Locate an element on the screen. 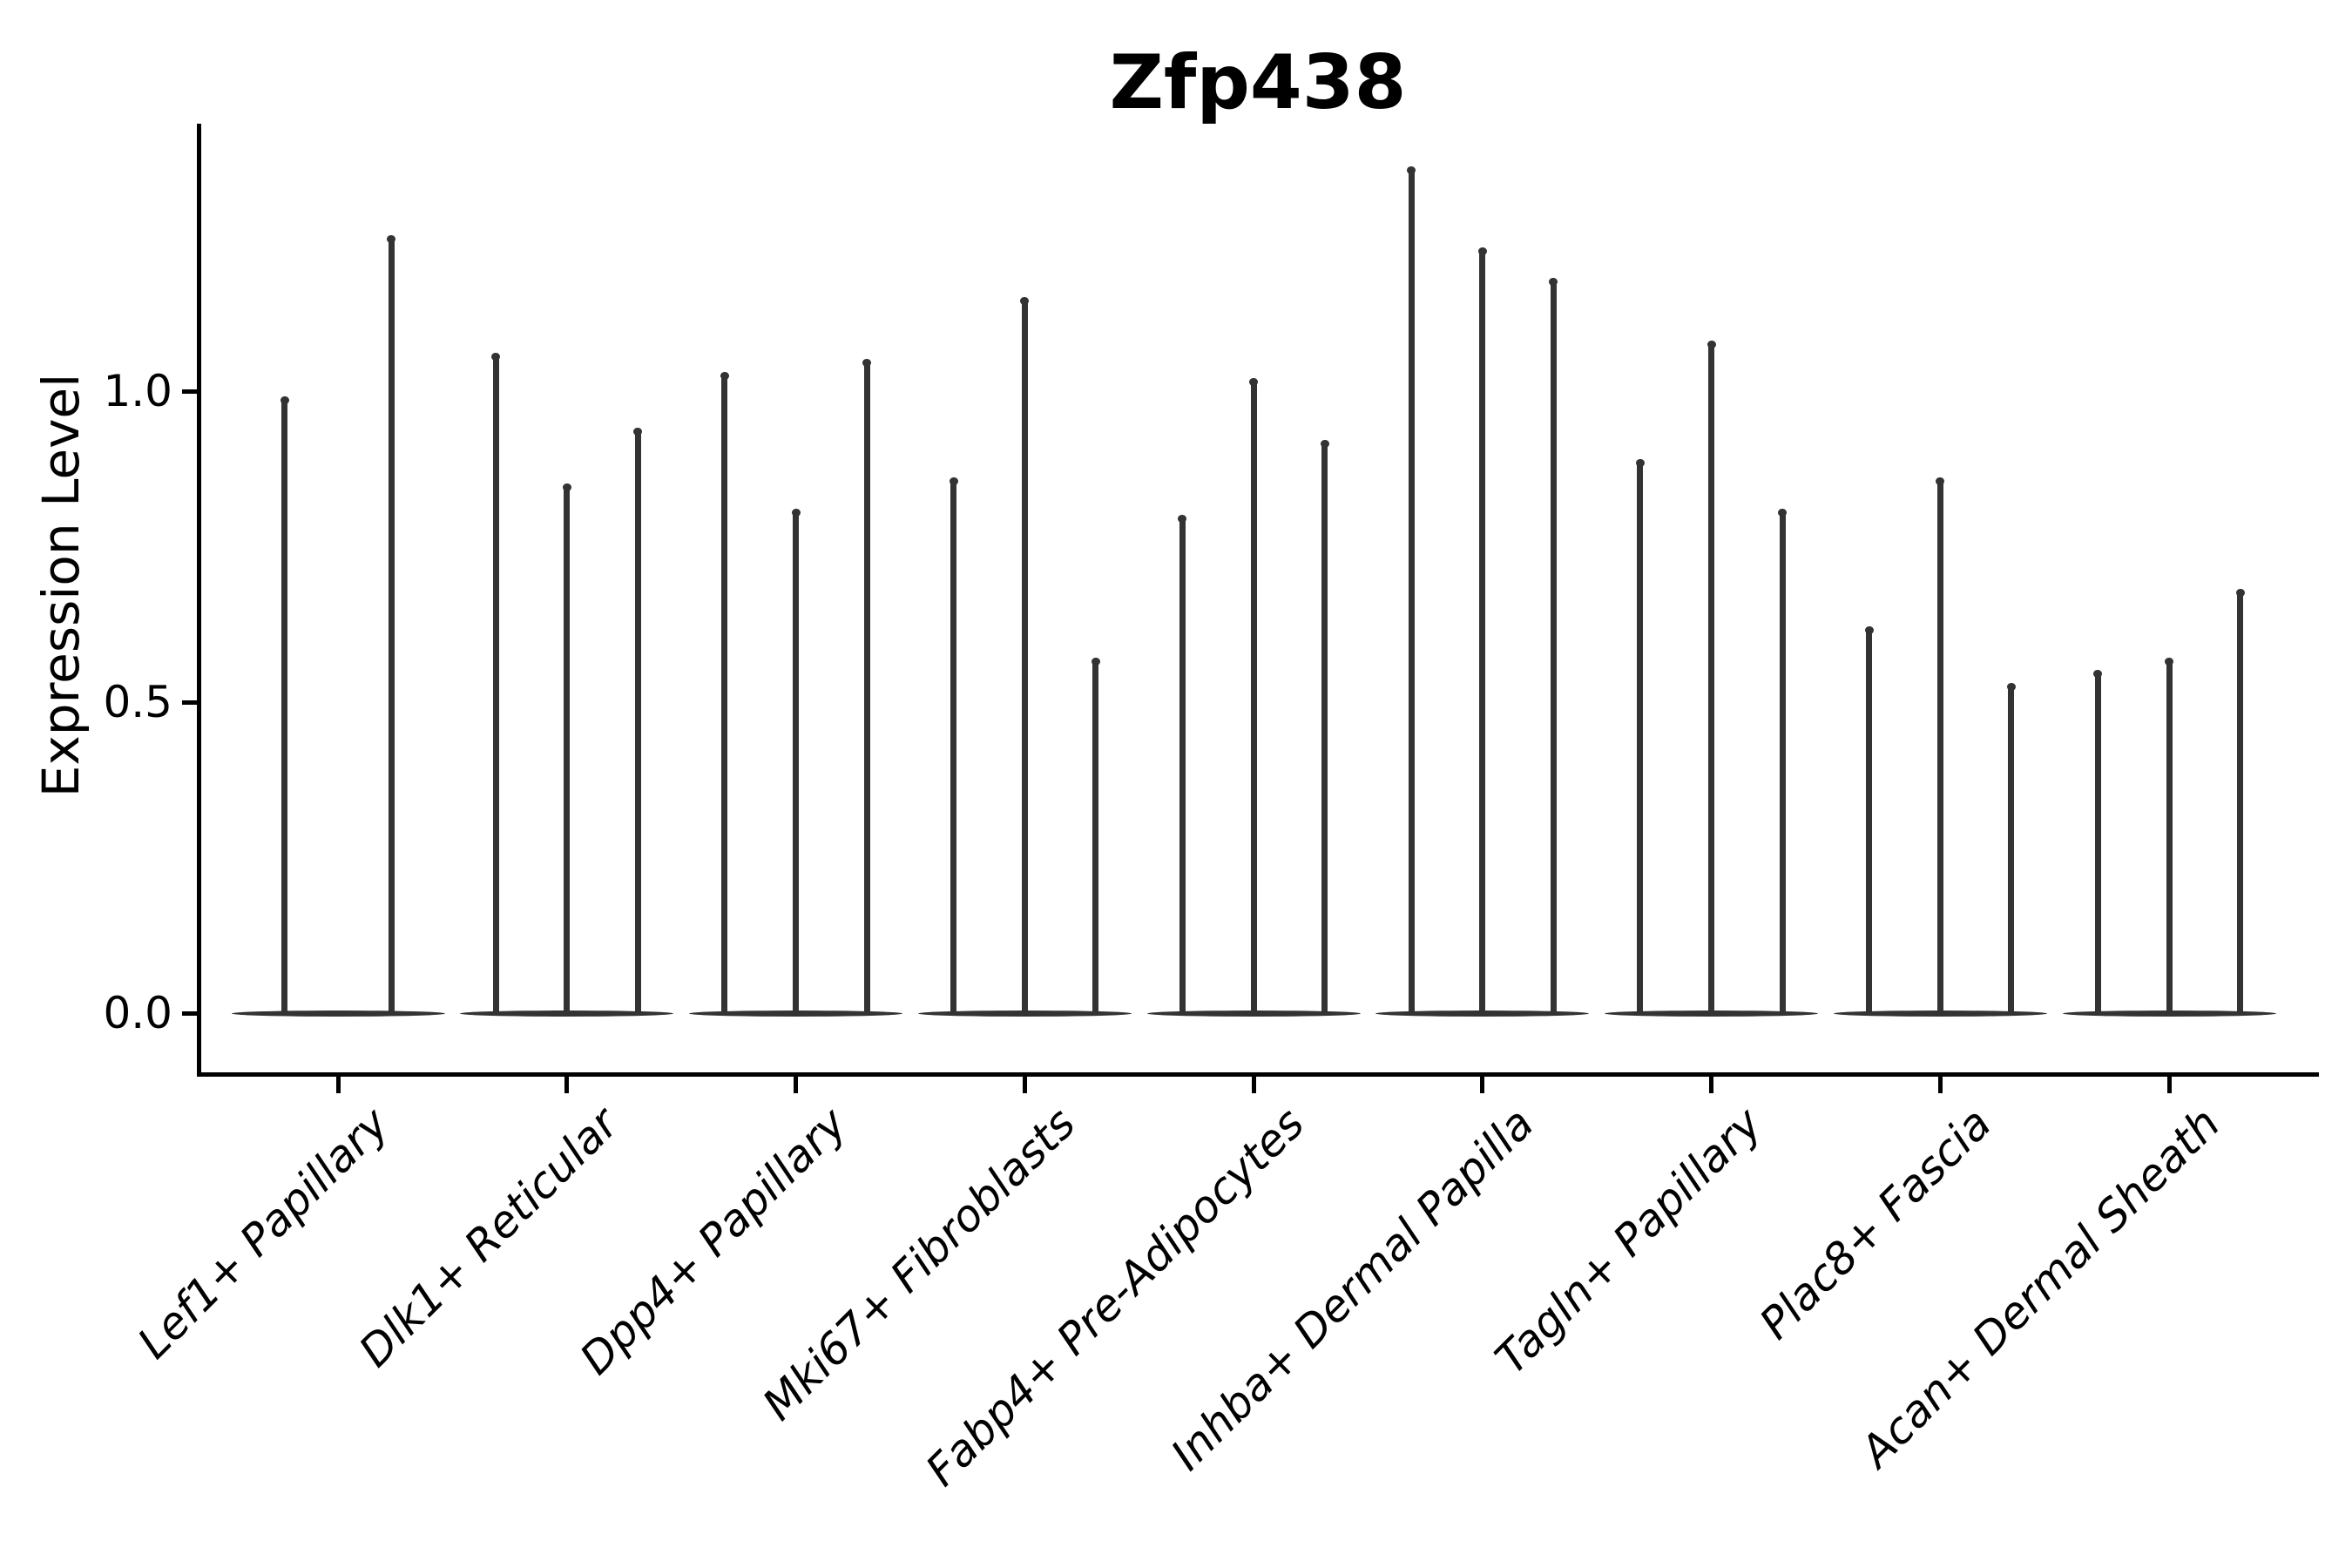 This screenshot has width=2352, height=1568. x-tick-label: Fabp4+ Pre-Adipocytes is located at coordinates (1115, 1297).